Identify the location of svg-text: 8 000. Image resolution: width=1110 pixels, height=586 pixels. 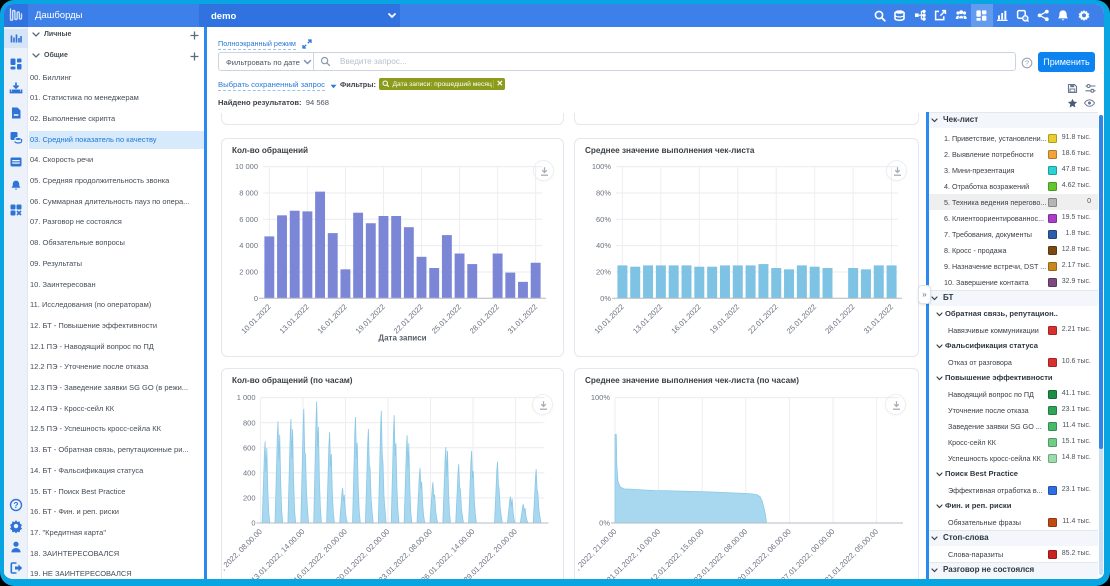
(248, 193).